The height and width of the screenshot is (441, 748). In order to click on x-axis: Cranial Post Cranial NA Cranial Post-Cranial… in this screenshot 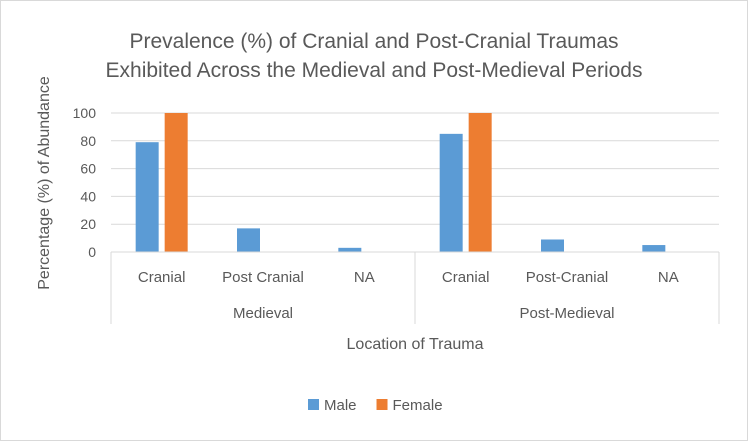, I will do `click(415, 287)`.